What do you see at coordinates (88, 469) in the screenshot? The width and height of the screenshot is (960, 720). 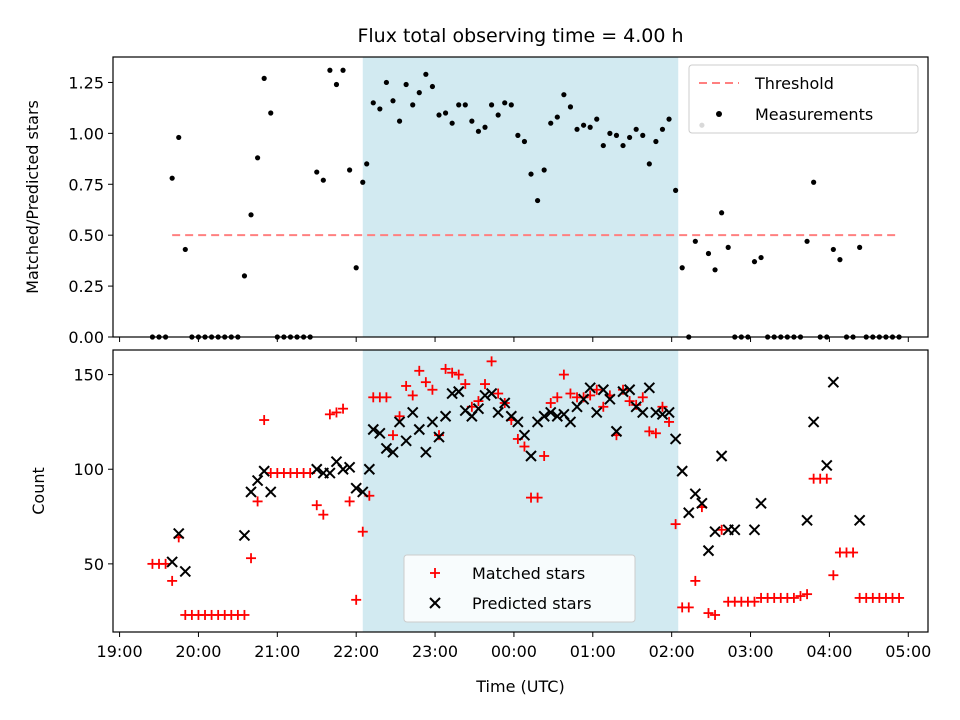 I see `bottom-y-tick-label: 100` at bounding box center [88, 469].